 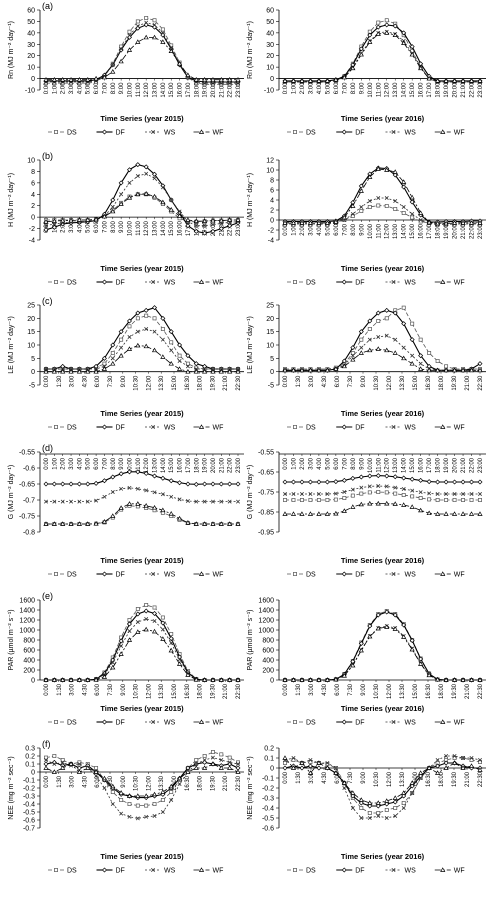 What do you see at coordinates (312, 777) in the screenshot?
I see `x-tick-label: 3:00` at bounding box center [312, 777].